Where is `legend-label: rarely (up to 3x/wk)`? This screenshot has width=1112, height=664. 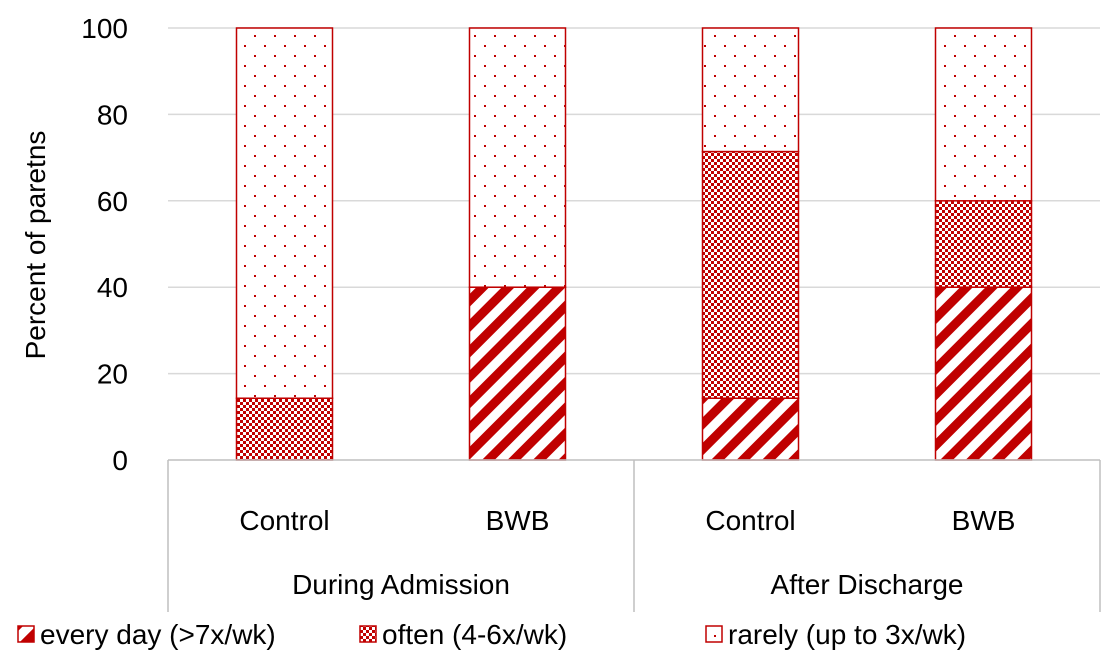
legend-label: rarely (up to 3x/wk) is located at coordinates (847, 634).